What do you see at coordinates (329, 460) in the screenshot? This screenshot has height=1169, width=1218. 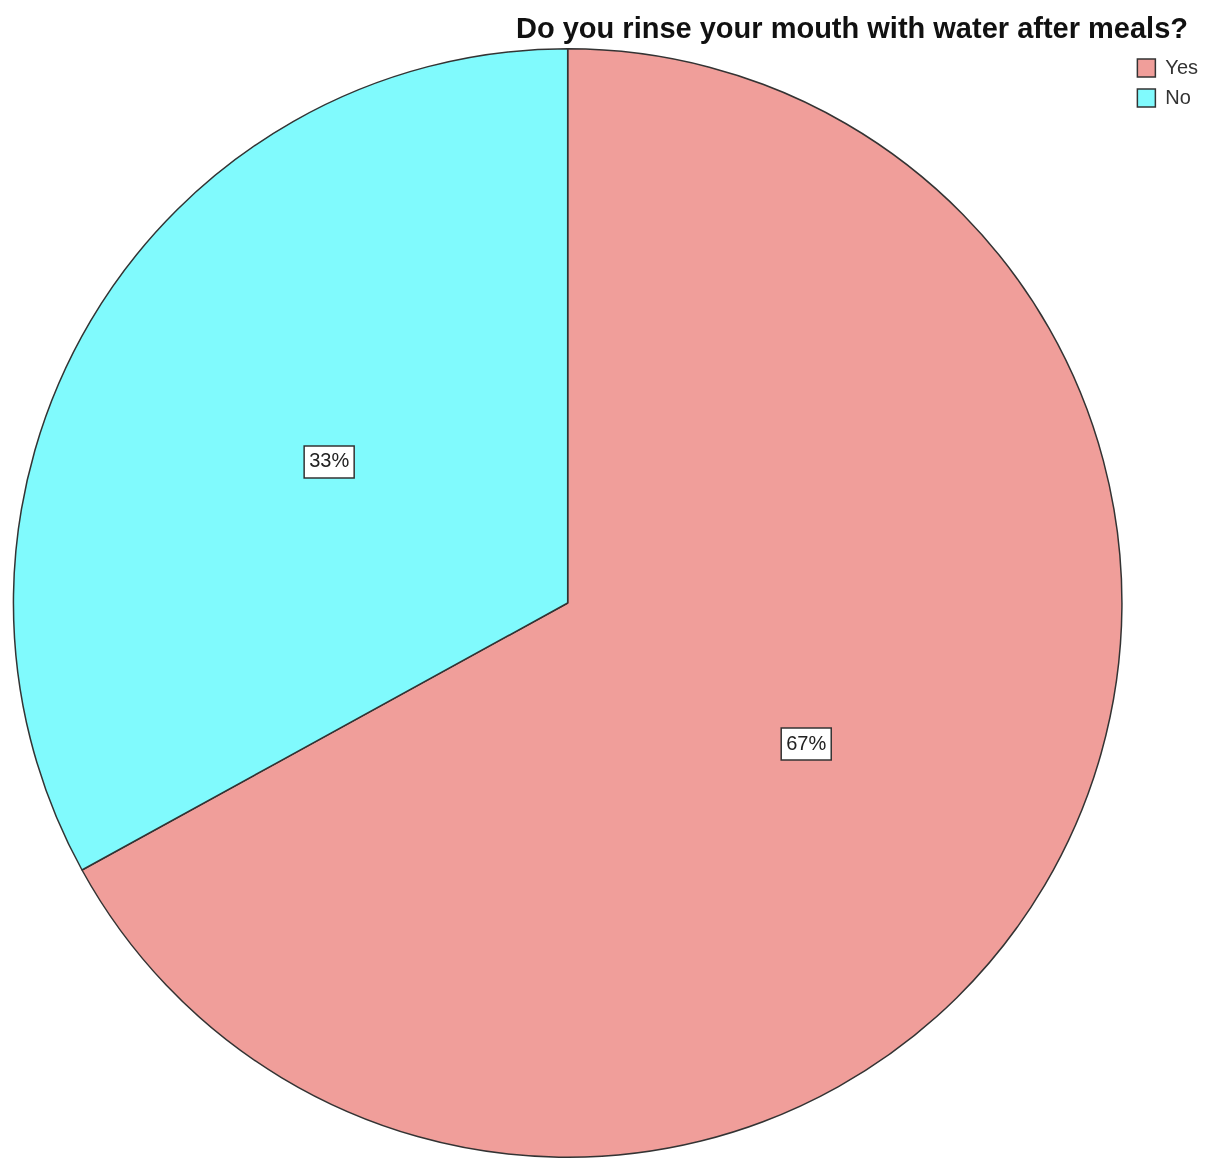 I see `data-label: 33%` at bounding box center [329, 460].